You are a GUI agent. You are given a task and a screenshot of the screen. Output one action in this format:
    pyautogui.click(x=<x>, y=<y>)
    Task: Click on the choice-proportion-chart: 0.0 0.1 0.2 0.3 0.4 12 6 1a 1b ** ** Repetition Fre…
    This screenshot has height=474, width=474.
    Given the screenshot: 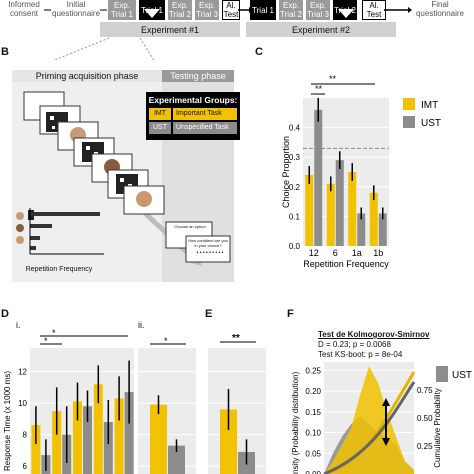 What is the action you would take?
    pyautogui.click(x=361, y=171)
    